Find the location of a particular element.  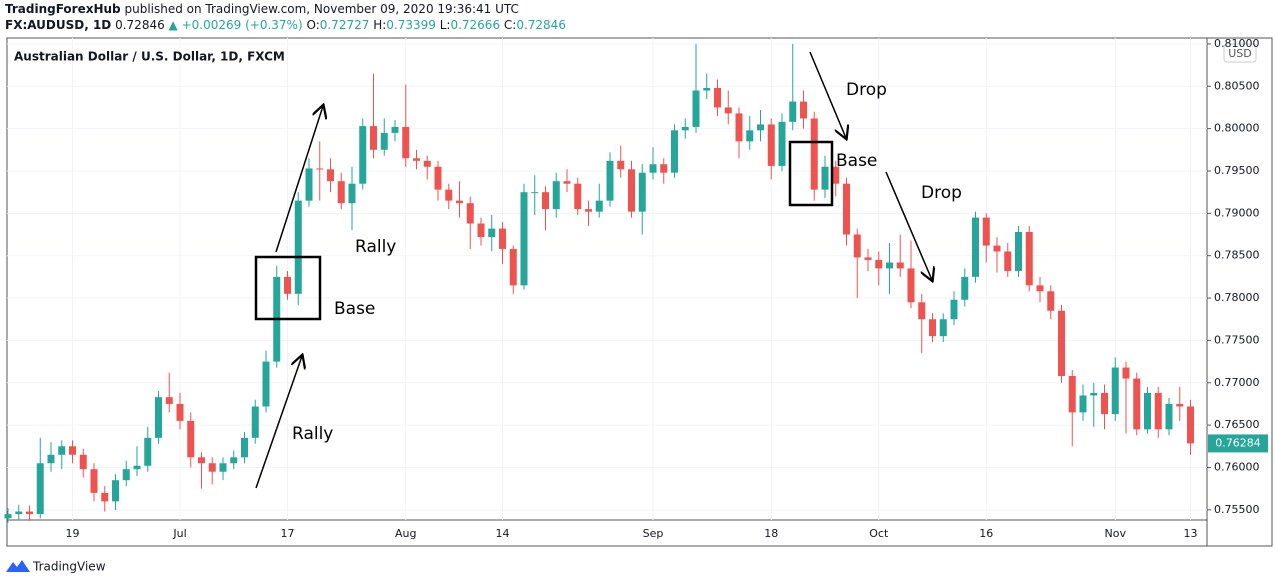

box is located at coordinates (288, 288).